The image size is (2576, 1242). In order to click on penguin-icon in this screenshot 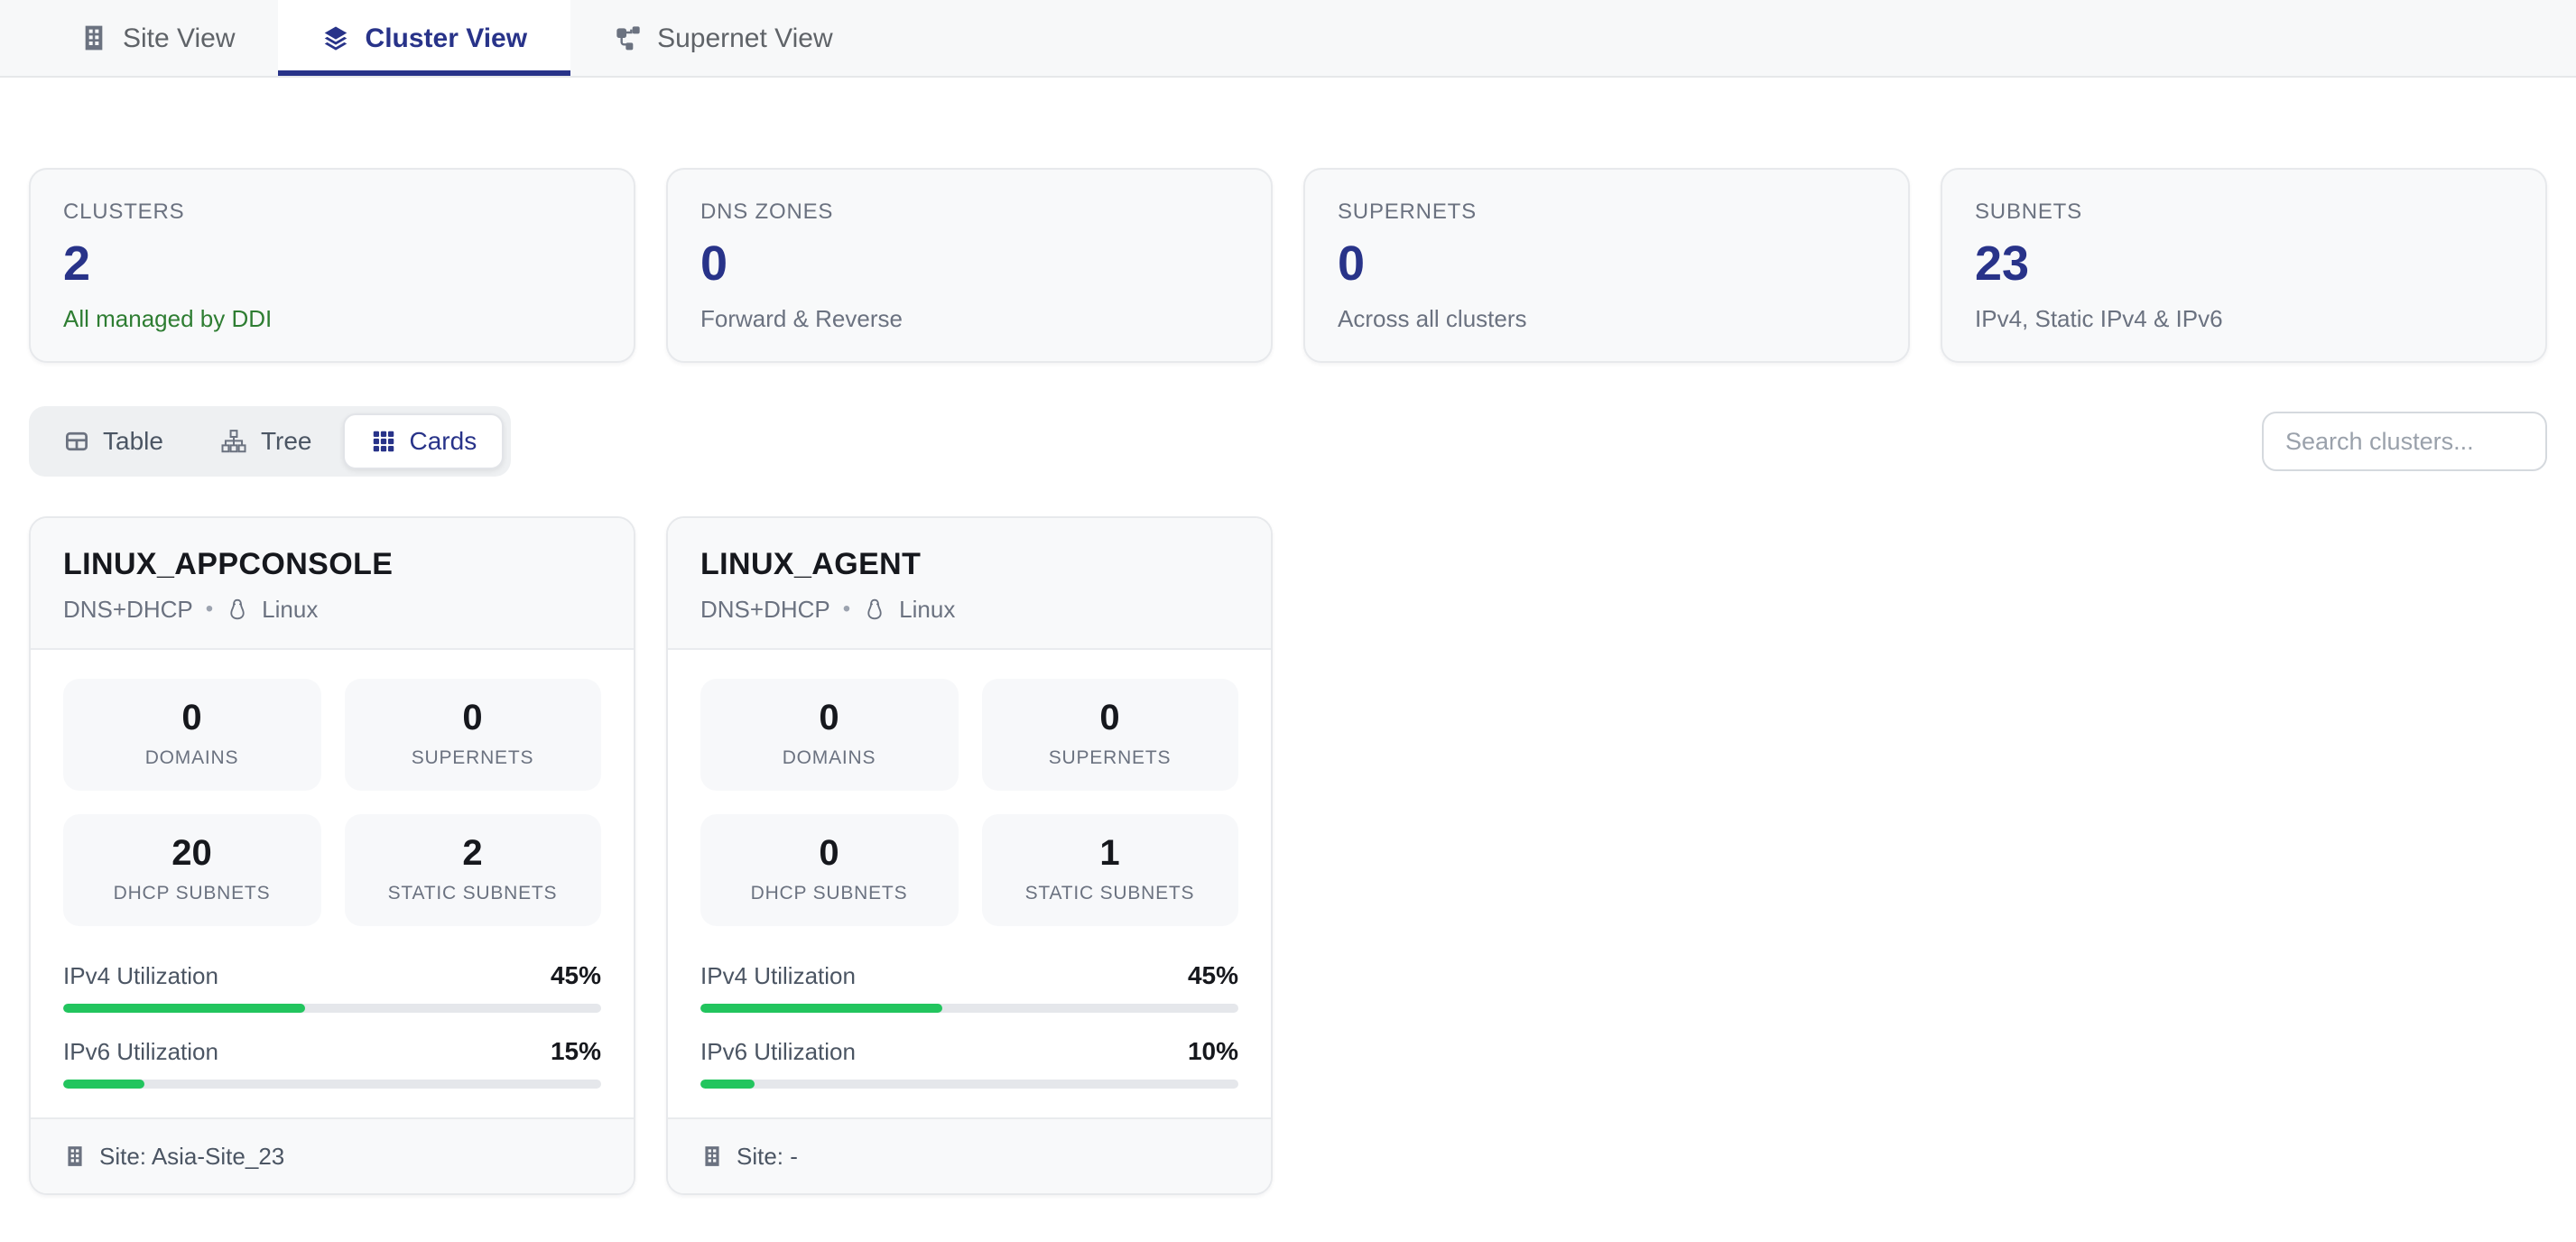, I will do `click(874, 609)`.